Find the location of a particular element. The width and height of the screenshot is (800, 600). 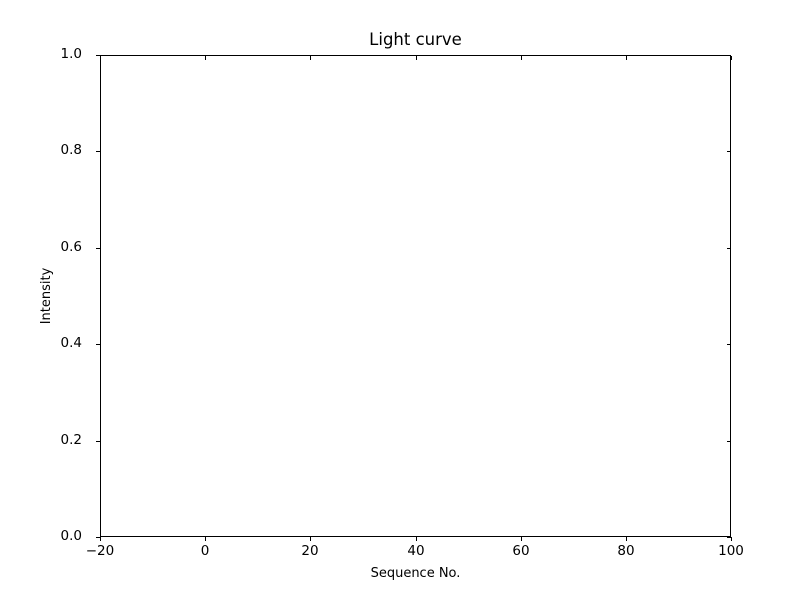

y-axis-tick-label: 1.0 is located at coordinates (71, 54).